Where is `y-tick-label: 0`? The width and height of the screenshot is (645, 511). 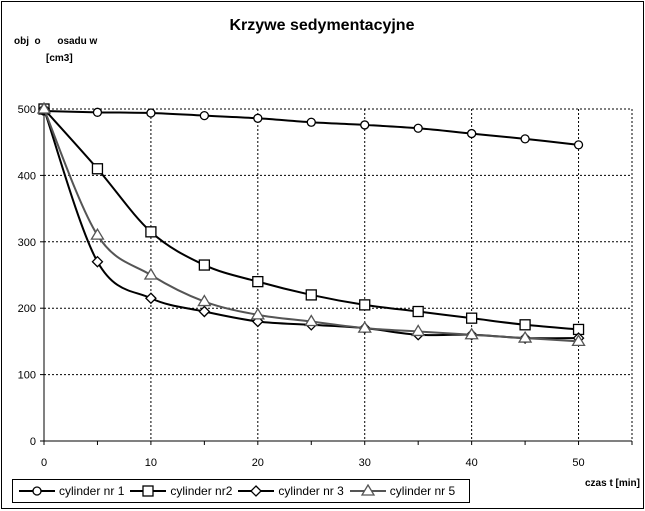
y-tick-label: 0 is located at coordinates (33, 442).